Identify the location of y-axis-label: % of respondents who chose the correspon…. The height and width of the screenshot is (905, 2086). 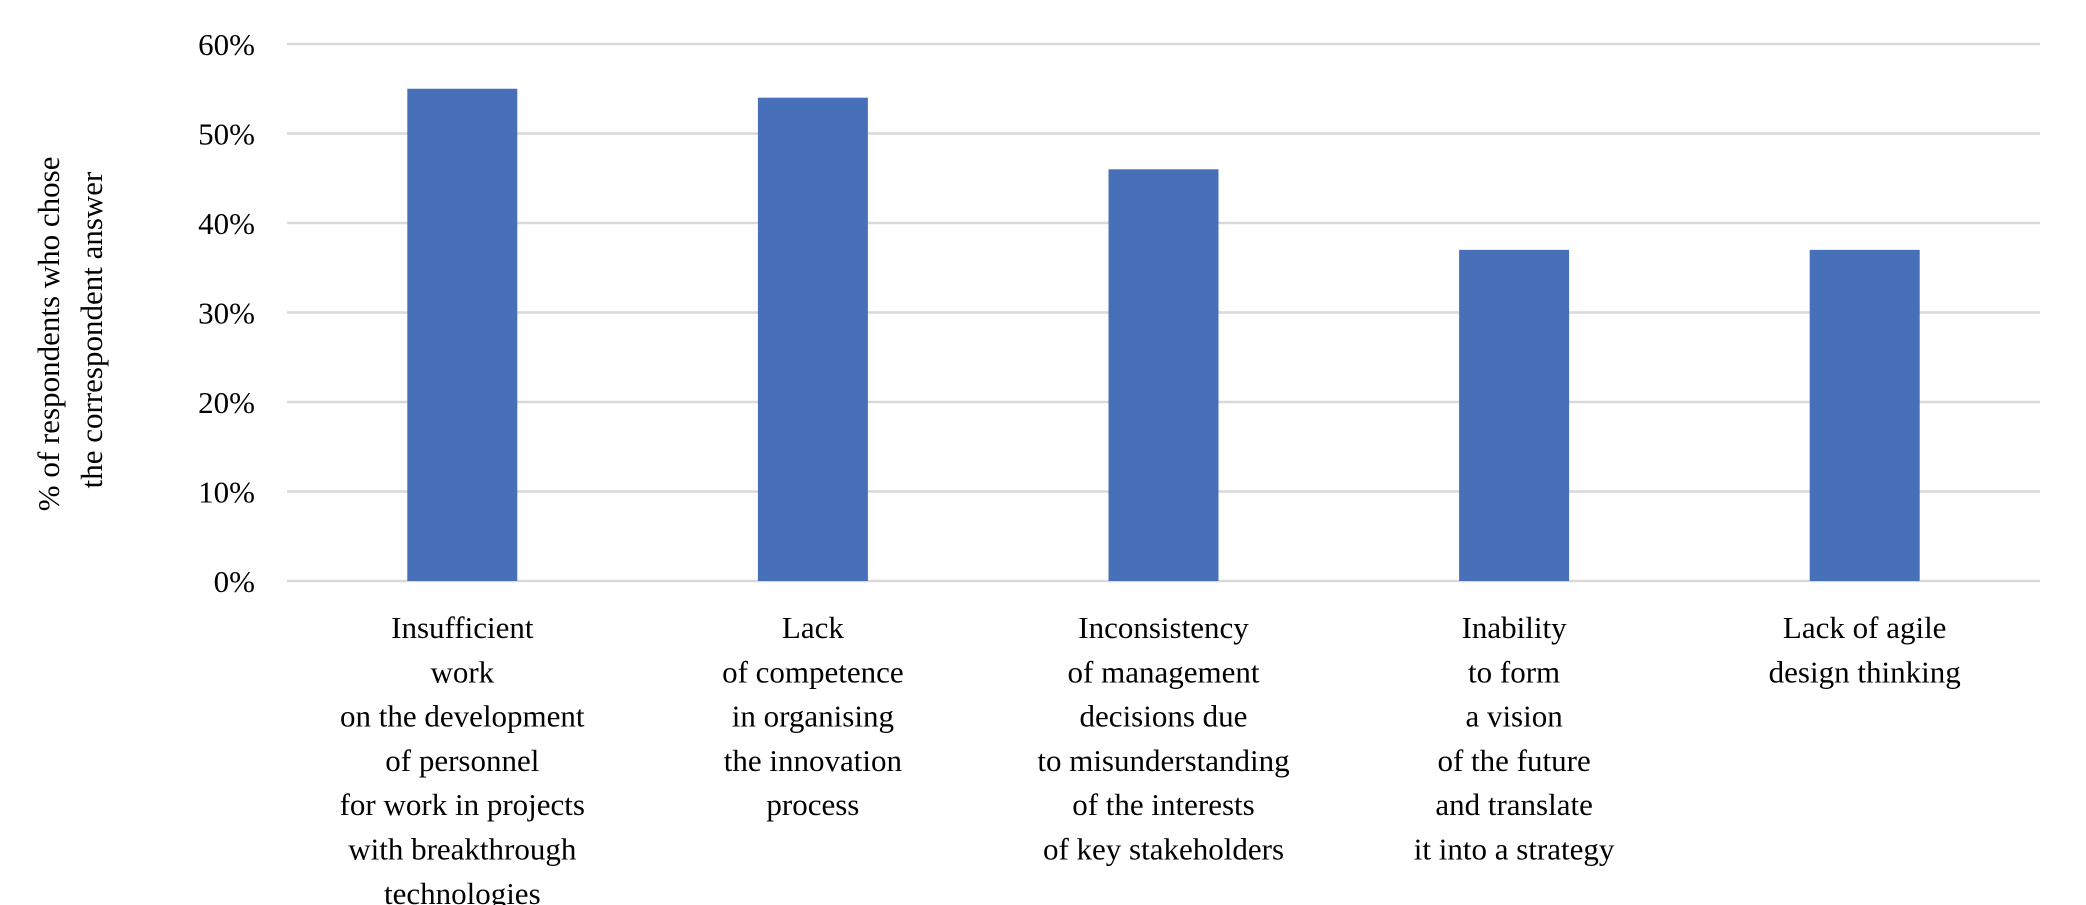
(70, 330).